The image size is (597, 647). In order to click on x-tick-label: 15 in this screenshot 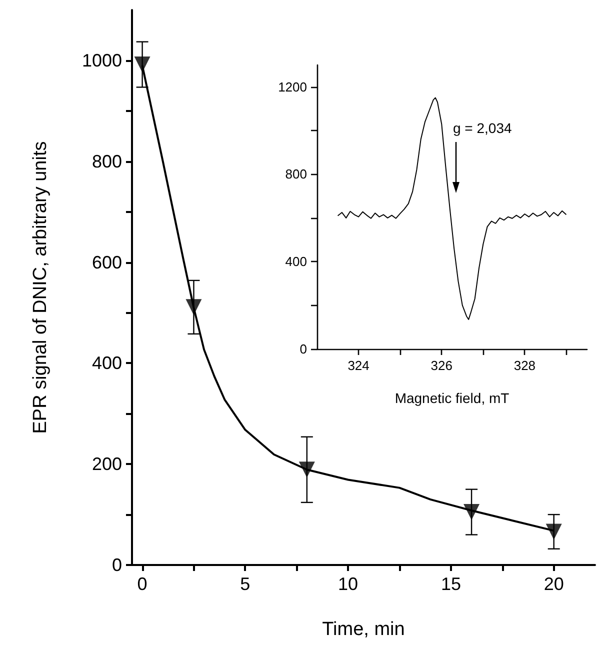, I will do `click(450, 584)`.